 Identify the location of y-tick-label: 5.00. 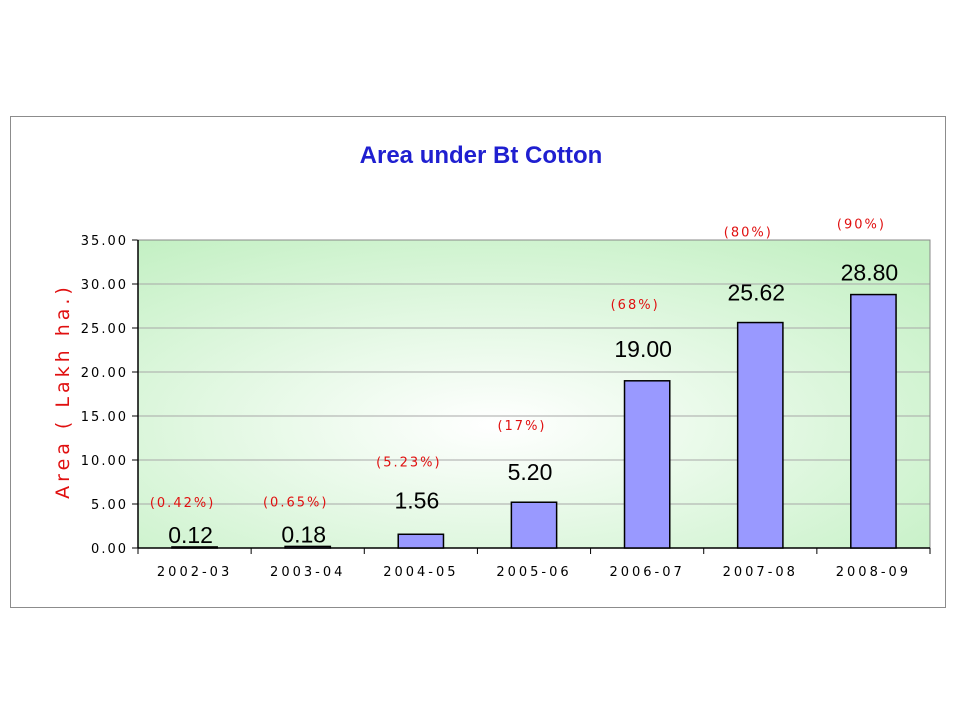
(109, 505).